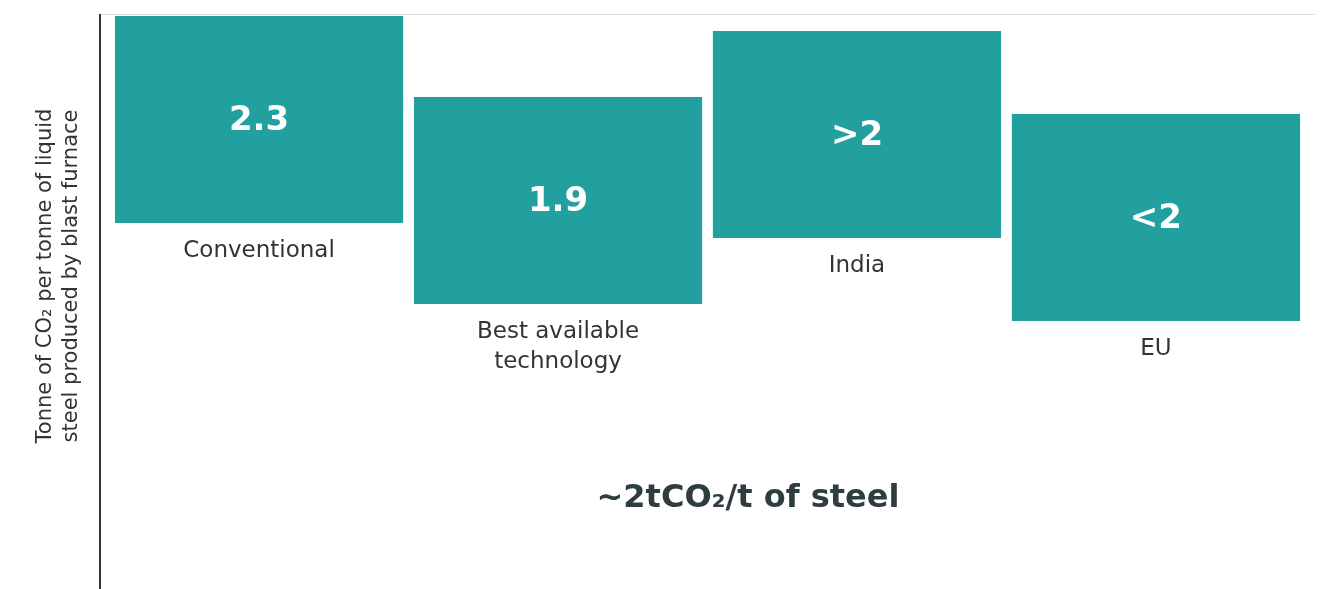 The height and width of the screenshot is (589, 1331). I want to click on data-label: 2.3, so click(259, 117).